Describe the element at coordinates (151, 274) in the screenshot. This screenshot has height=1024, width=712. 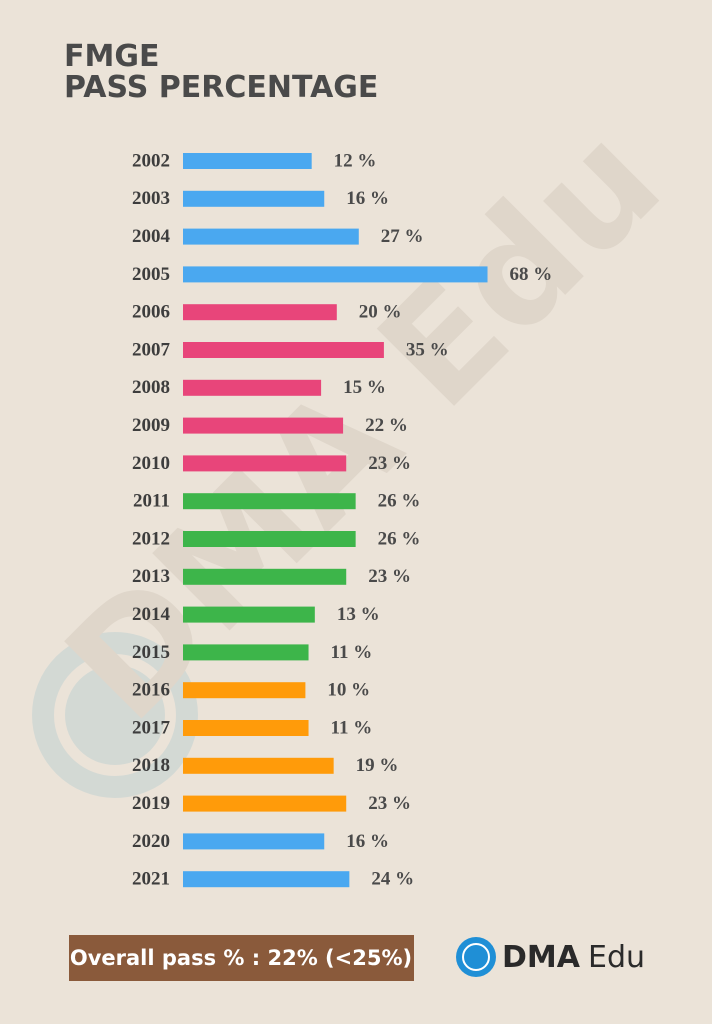
I see `y-tick-label: 2005` at that location.